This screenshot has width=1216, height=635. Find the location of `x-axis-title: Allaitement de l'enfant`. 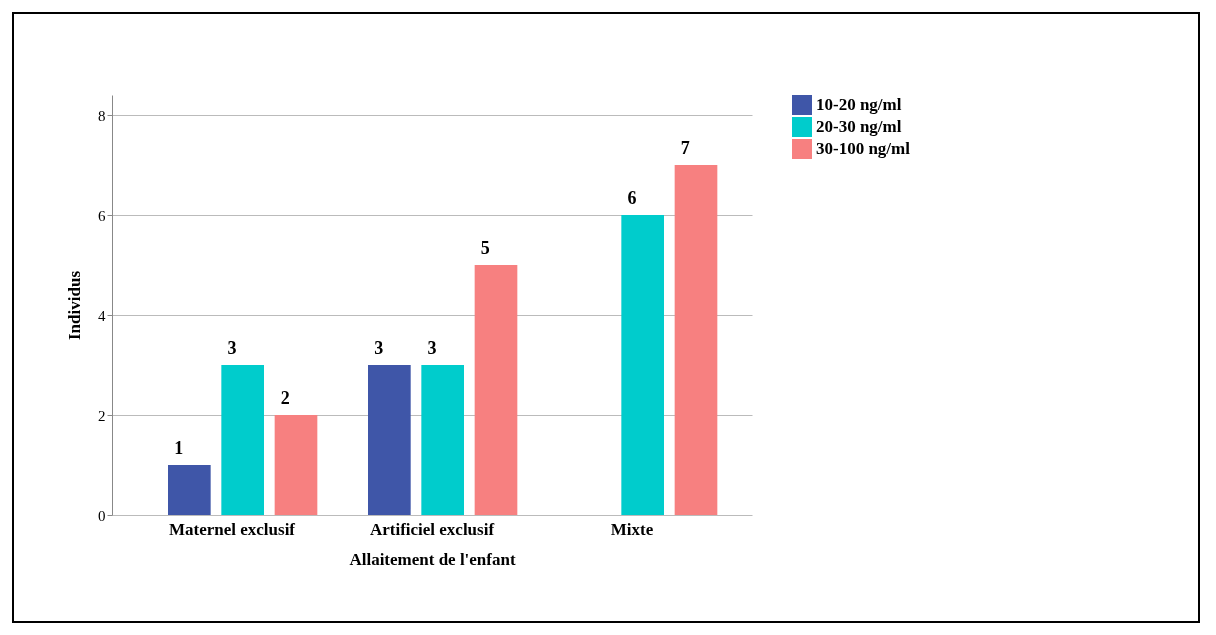

x-axis-title: Allaitement de l'enfant is located at coordinates (432, 559).